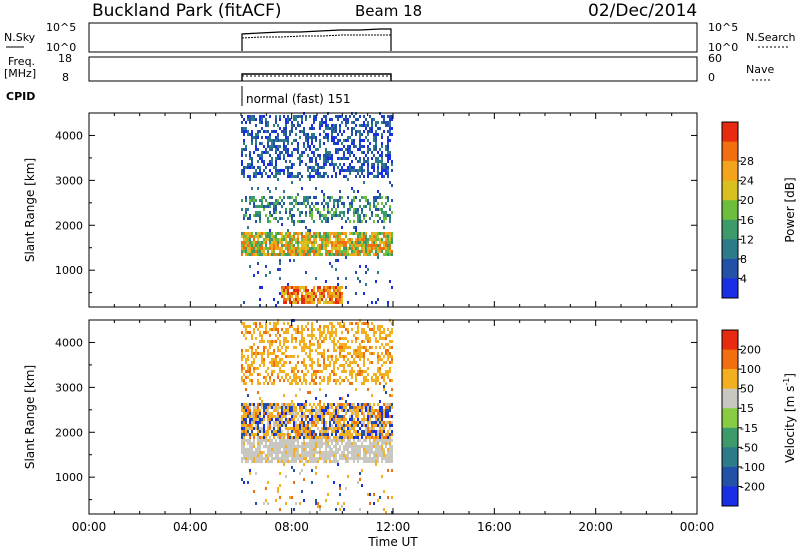 This screenshot has height=554, width=800. What do you see at coordinates (723, 27) in the screenshot?
I see `noise-right-tick-top: 10^5` at bounding box center [723, 27].